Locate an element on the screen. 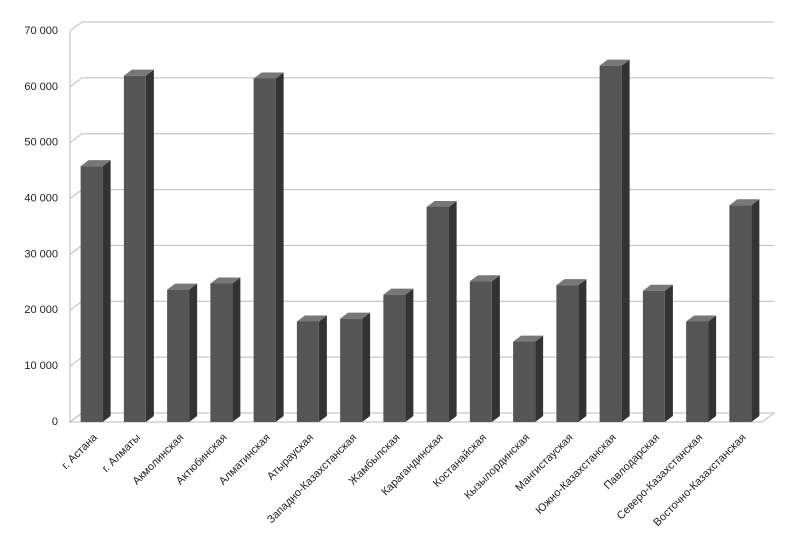 This screenshot has width=800, height=550. y-tick-label: 10 000 is located at coordinates (41, 366).